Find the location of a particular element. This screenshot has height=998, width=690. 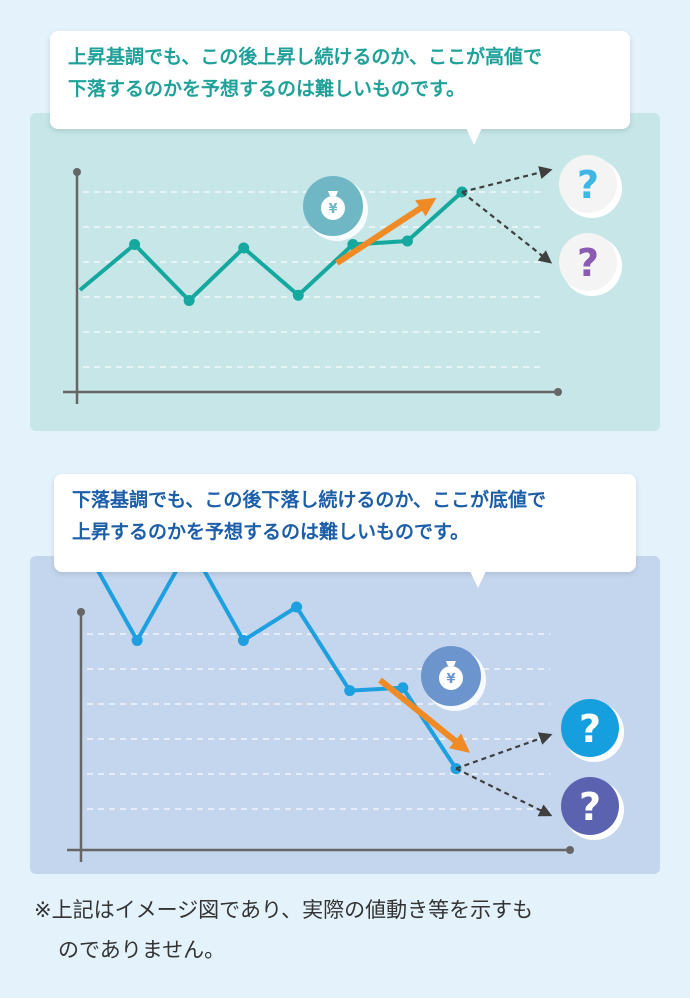

down-branch-arrow-up is located at coordinates (504, 751).